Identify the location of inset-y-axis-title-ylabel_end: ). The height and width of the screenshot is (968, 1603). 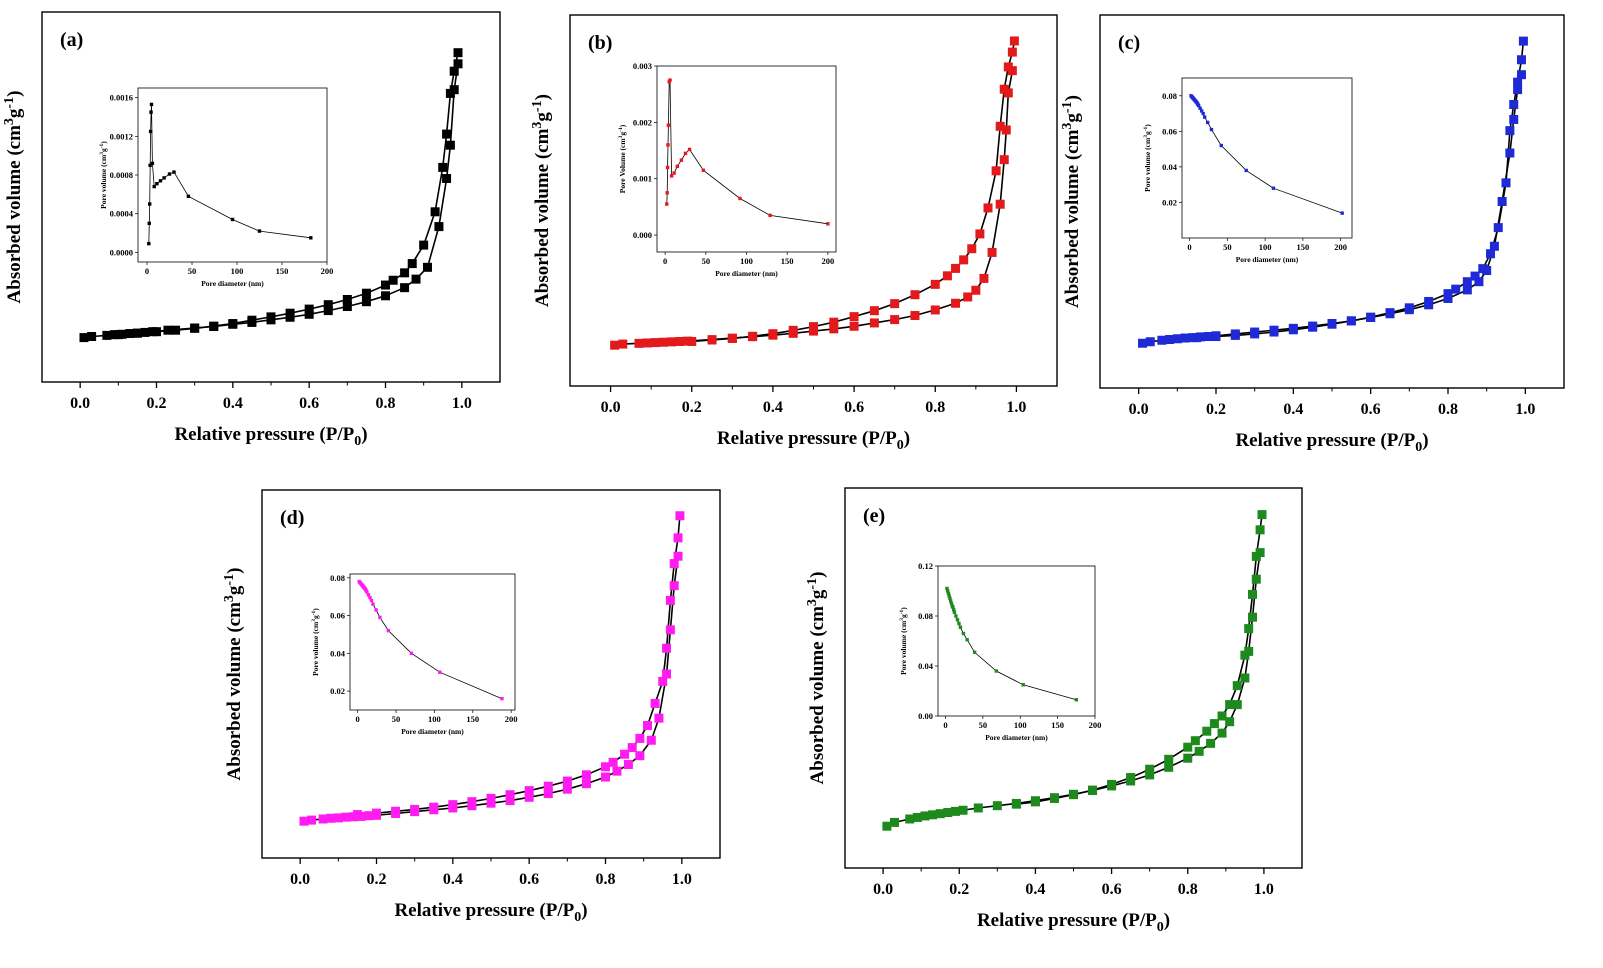
(315, 609).